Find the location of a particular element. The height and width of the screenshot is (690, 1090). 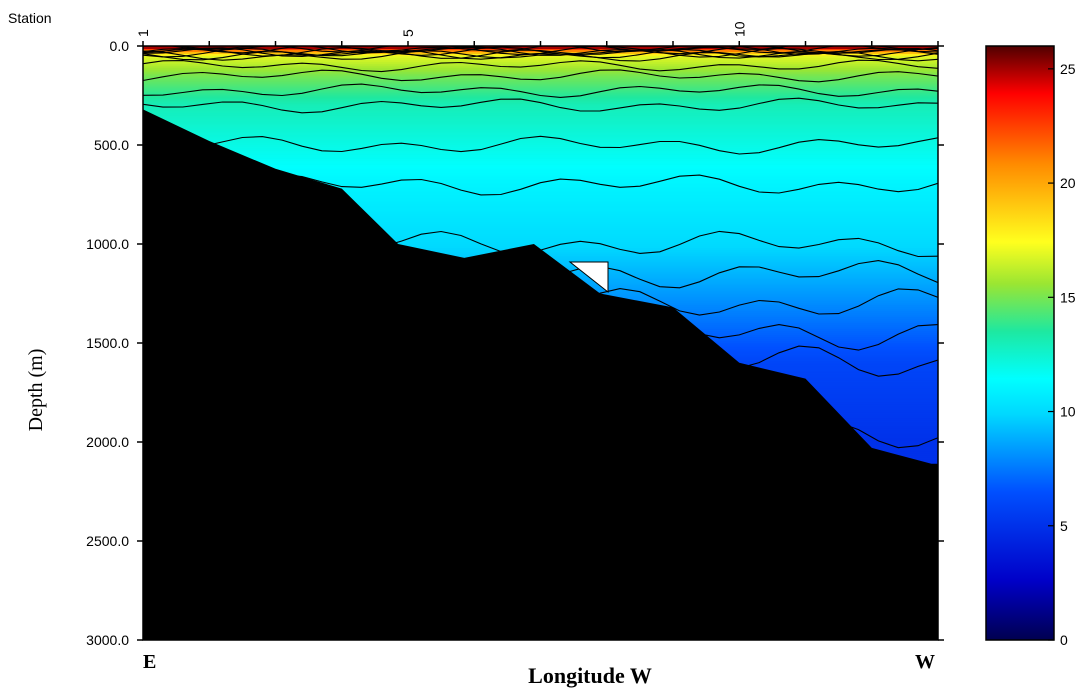

colorbar is located at coordinates (1020, 343).